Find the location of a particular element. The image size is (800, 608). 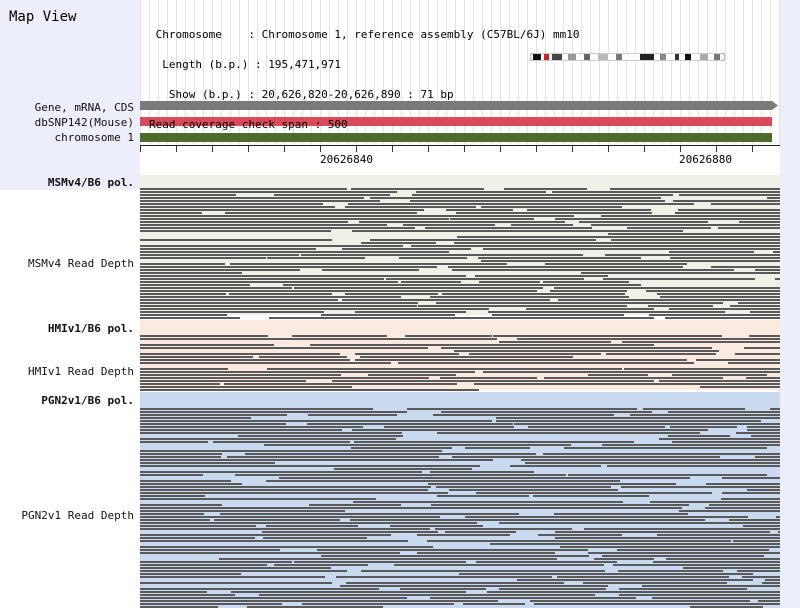

track-label-hmi-pol: HMIv1/B6 pol. is located at coordinates (90, 328).